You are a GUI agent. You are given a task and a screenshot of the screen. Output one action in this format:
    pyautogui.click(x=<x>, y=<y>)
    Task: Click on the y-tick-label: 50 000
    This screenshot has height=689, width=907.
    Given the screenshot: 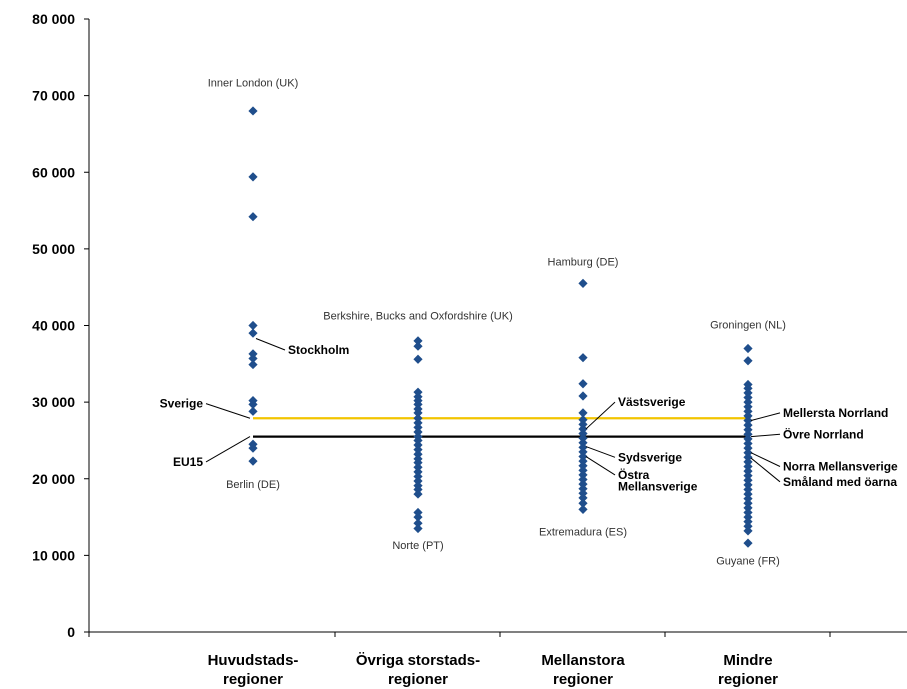 What is the action you would take?
    pyautogui.click(x=53, y=249)
    